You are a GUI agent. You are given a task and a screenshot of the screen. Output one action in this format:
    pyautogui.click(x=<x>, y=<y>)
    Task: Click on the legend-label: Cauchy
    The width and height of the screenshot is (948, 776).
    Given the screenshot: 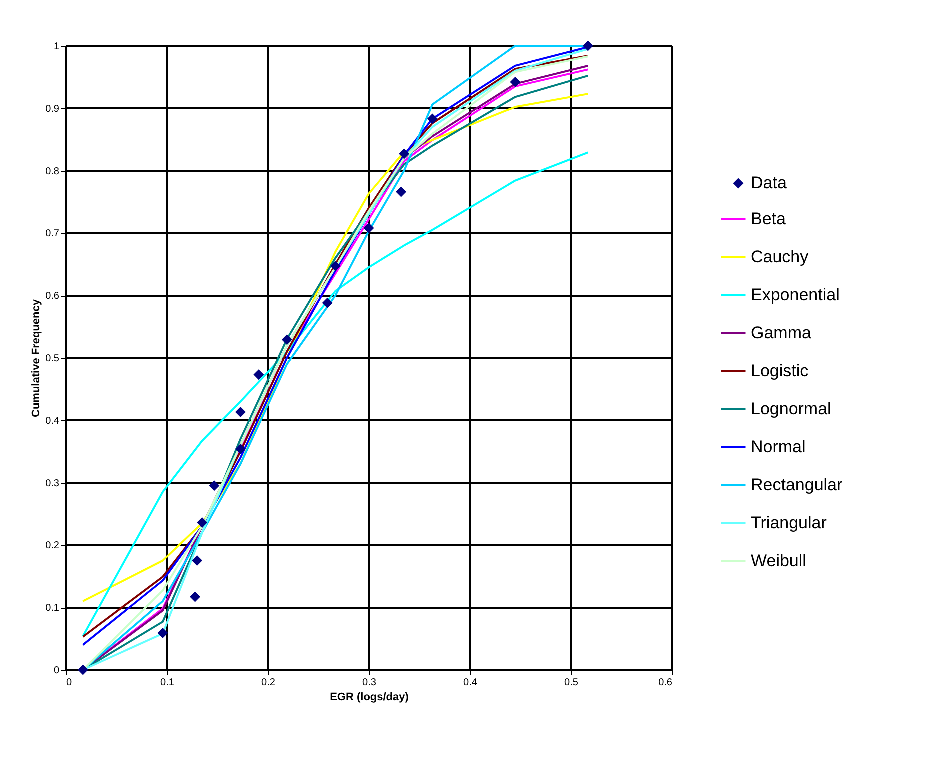 What is the action you would take?
    pyautogui.click(x=780, y=257)
    